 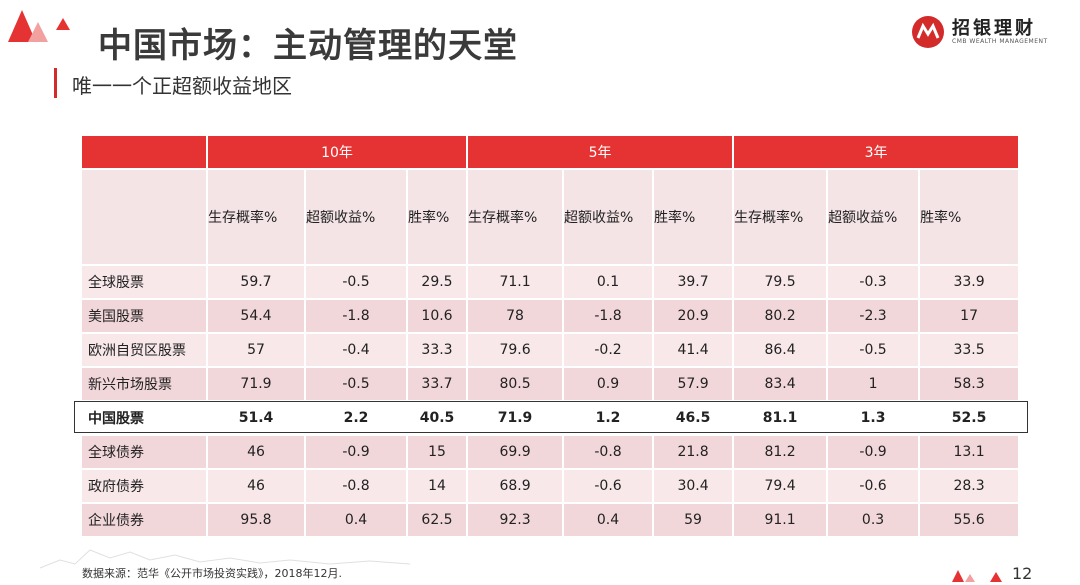 What do you see at coordinates (145, 487) in the screenshot?
I see `row-label: 政府债券` at bounding box center [145, 487].